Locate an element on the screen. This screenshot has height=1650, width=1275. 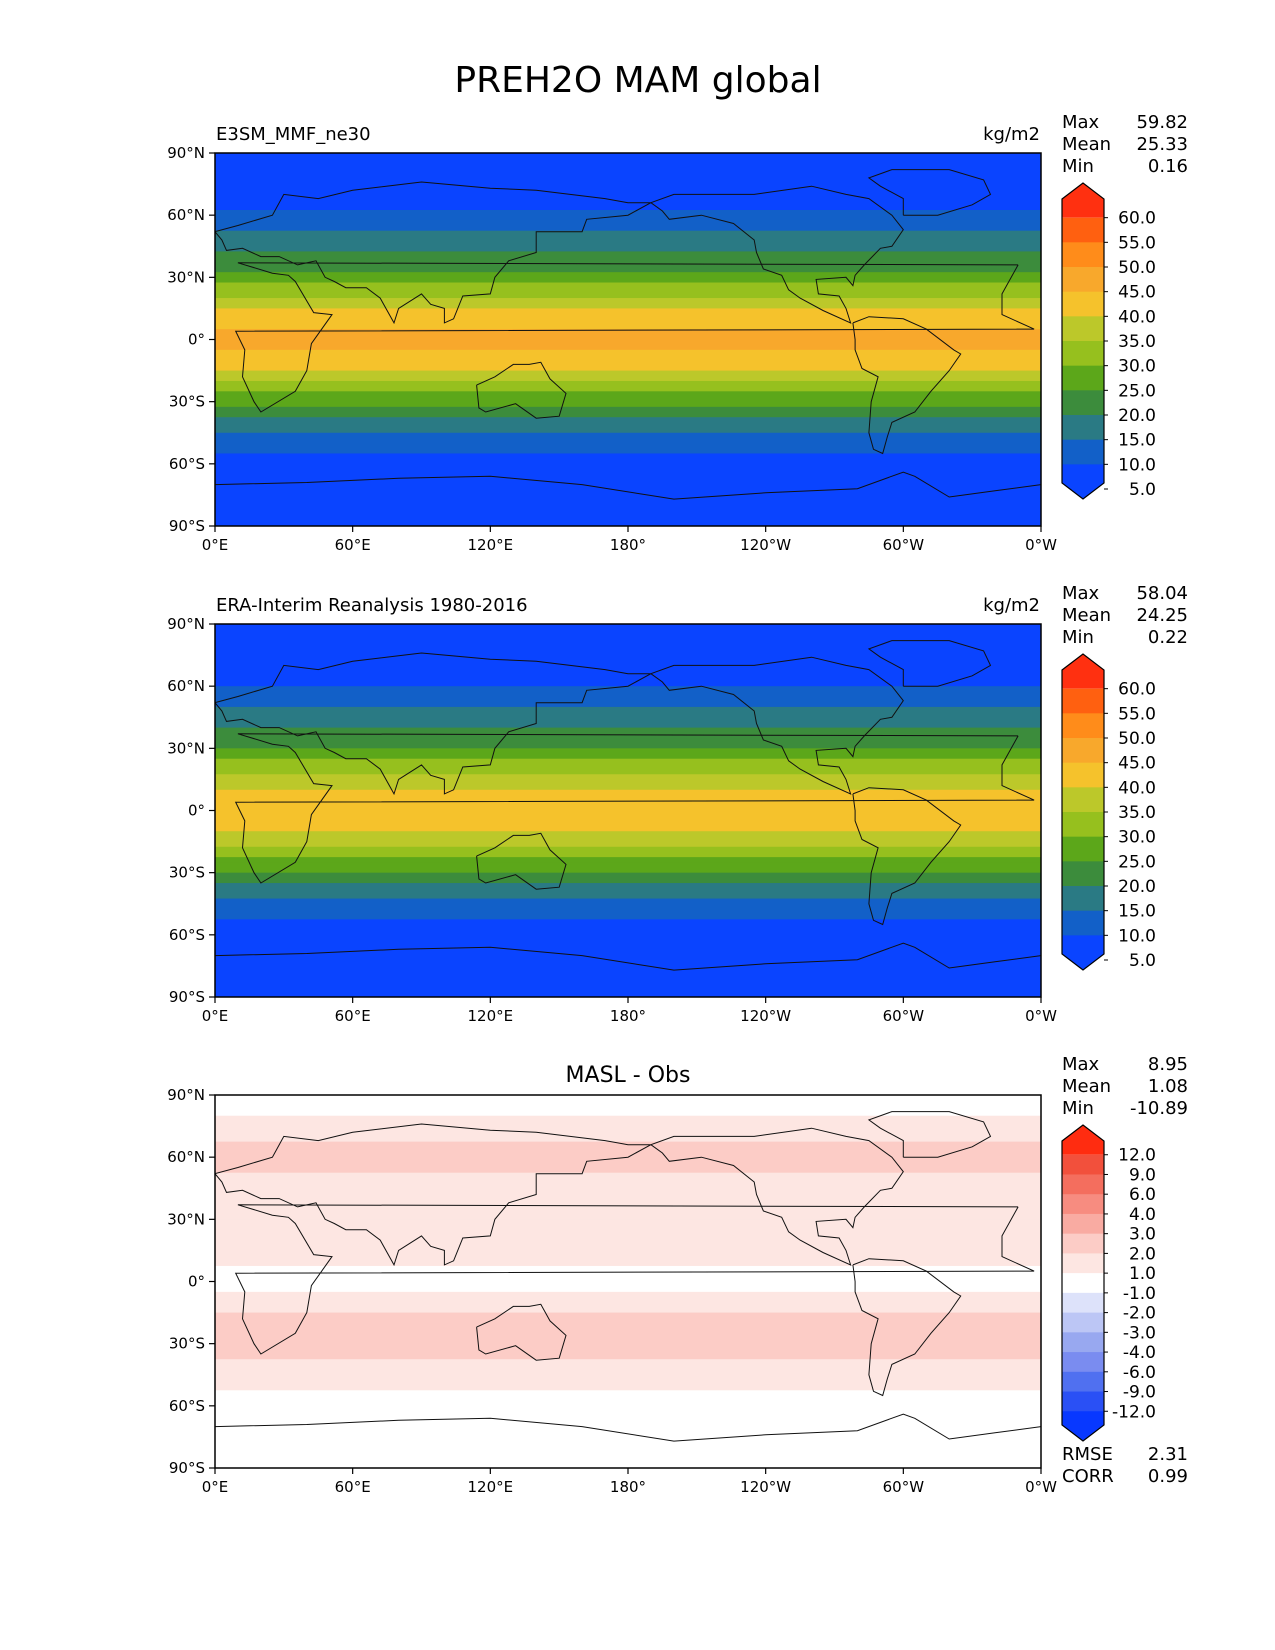
stat-label: Mean is located at coordinates (1086, 1086).